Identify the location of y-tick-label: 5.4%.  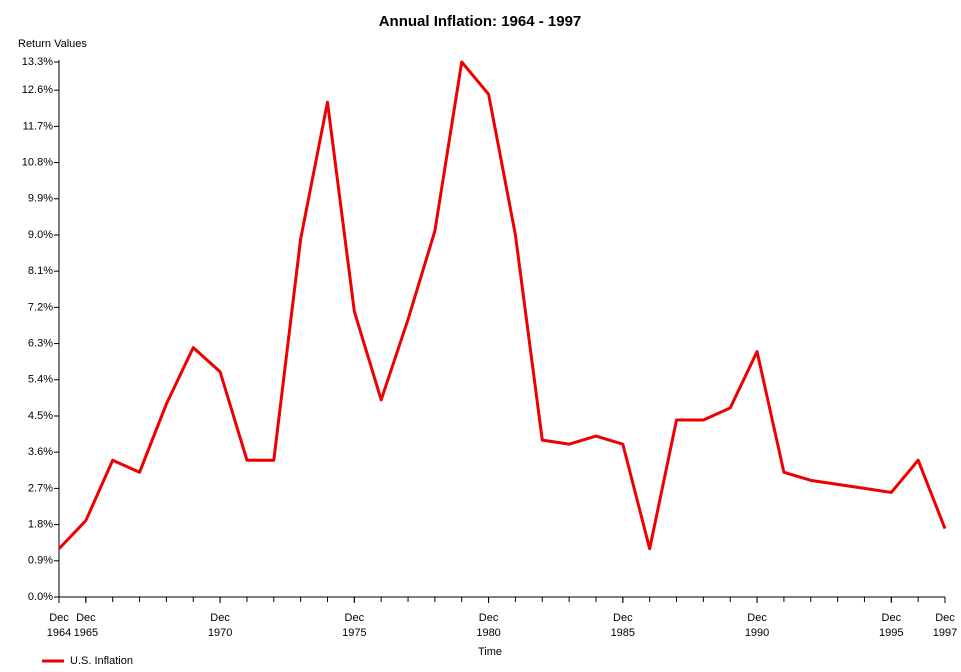
(40, 380).